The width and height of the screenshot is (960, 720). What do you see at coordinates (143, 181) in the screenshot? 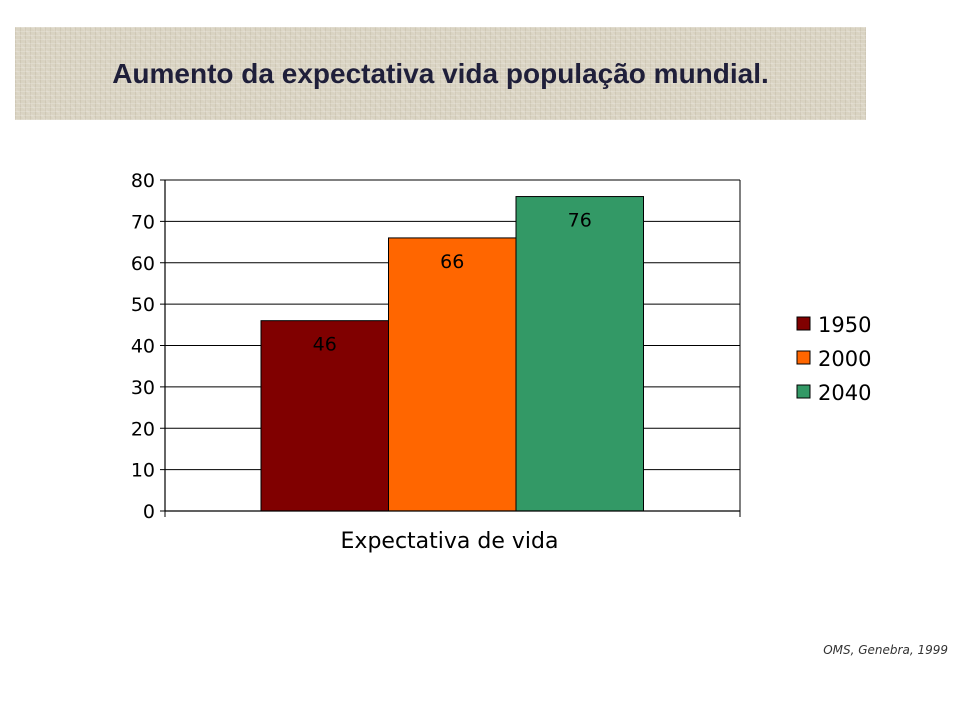
I see `y-tick-label-80: 80` at bounding box center [143, 181].